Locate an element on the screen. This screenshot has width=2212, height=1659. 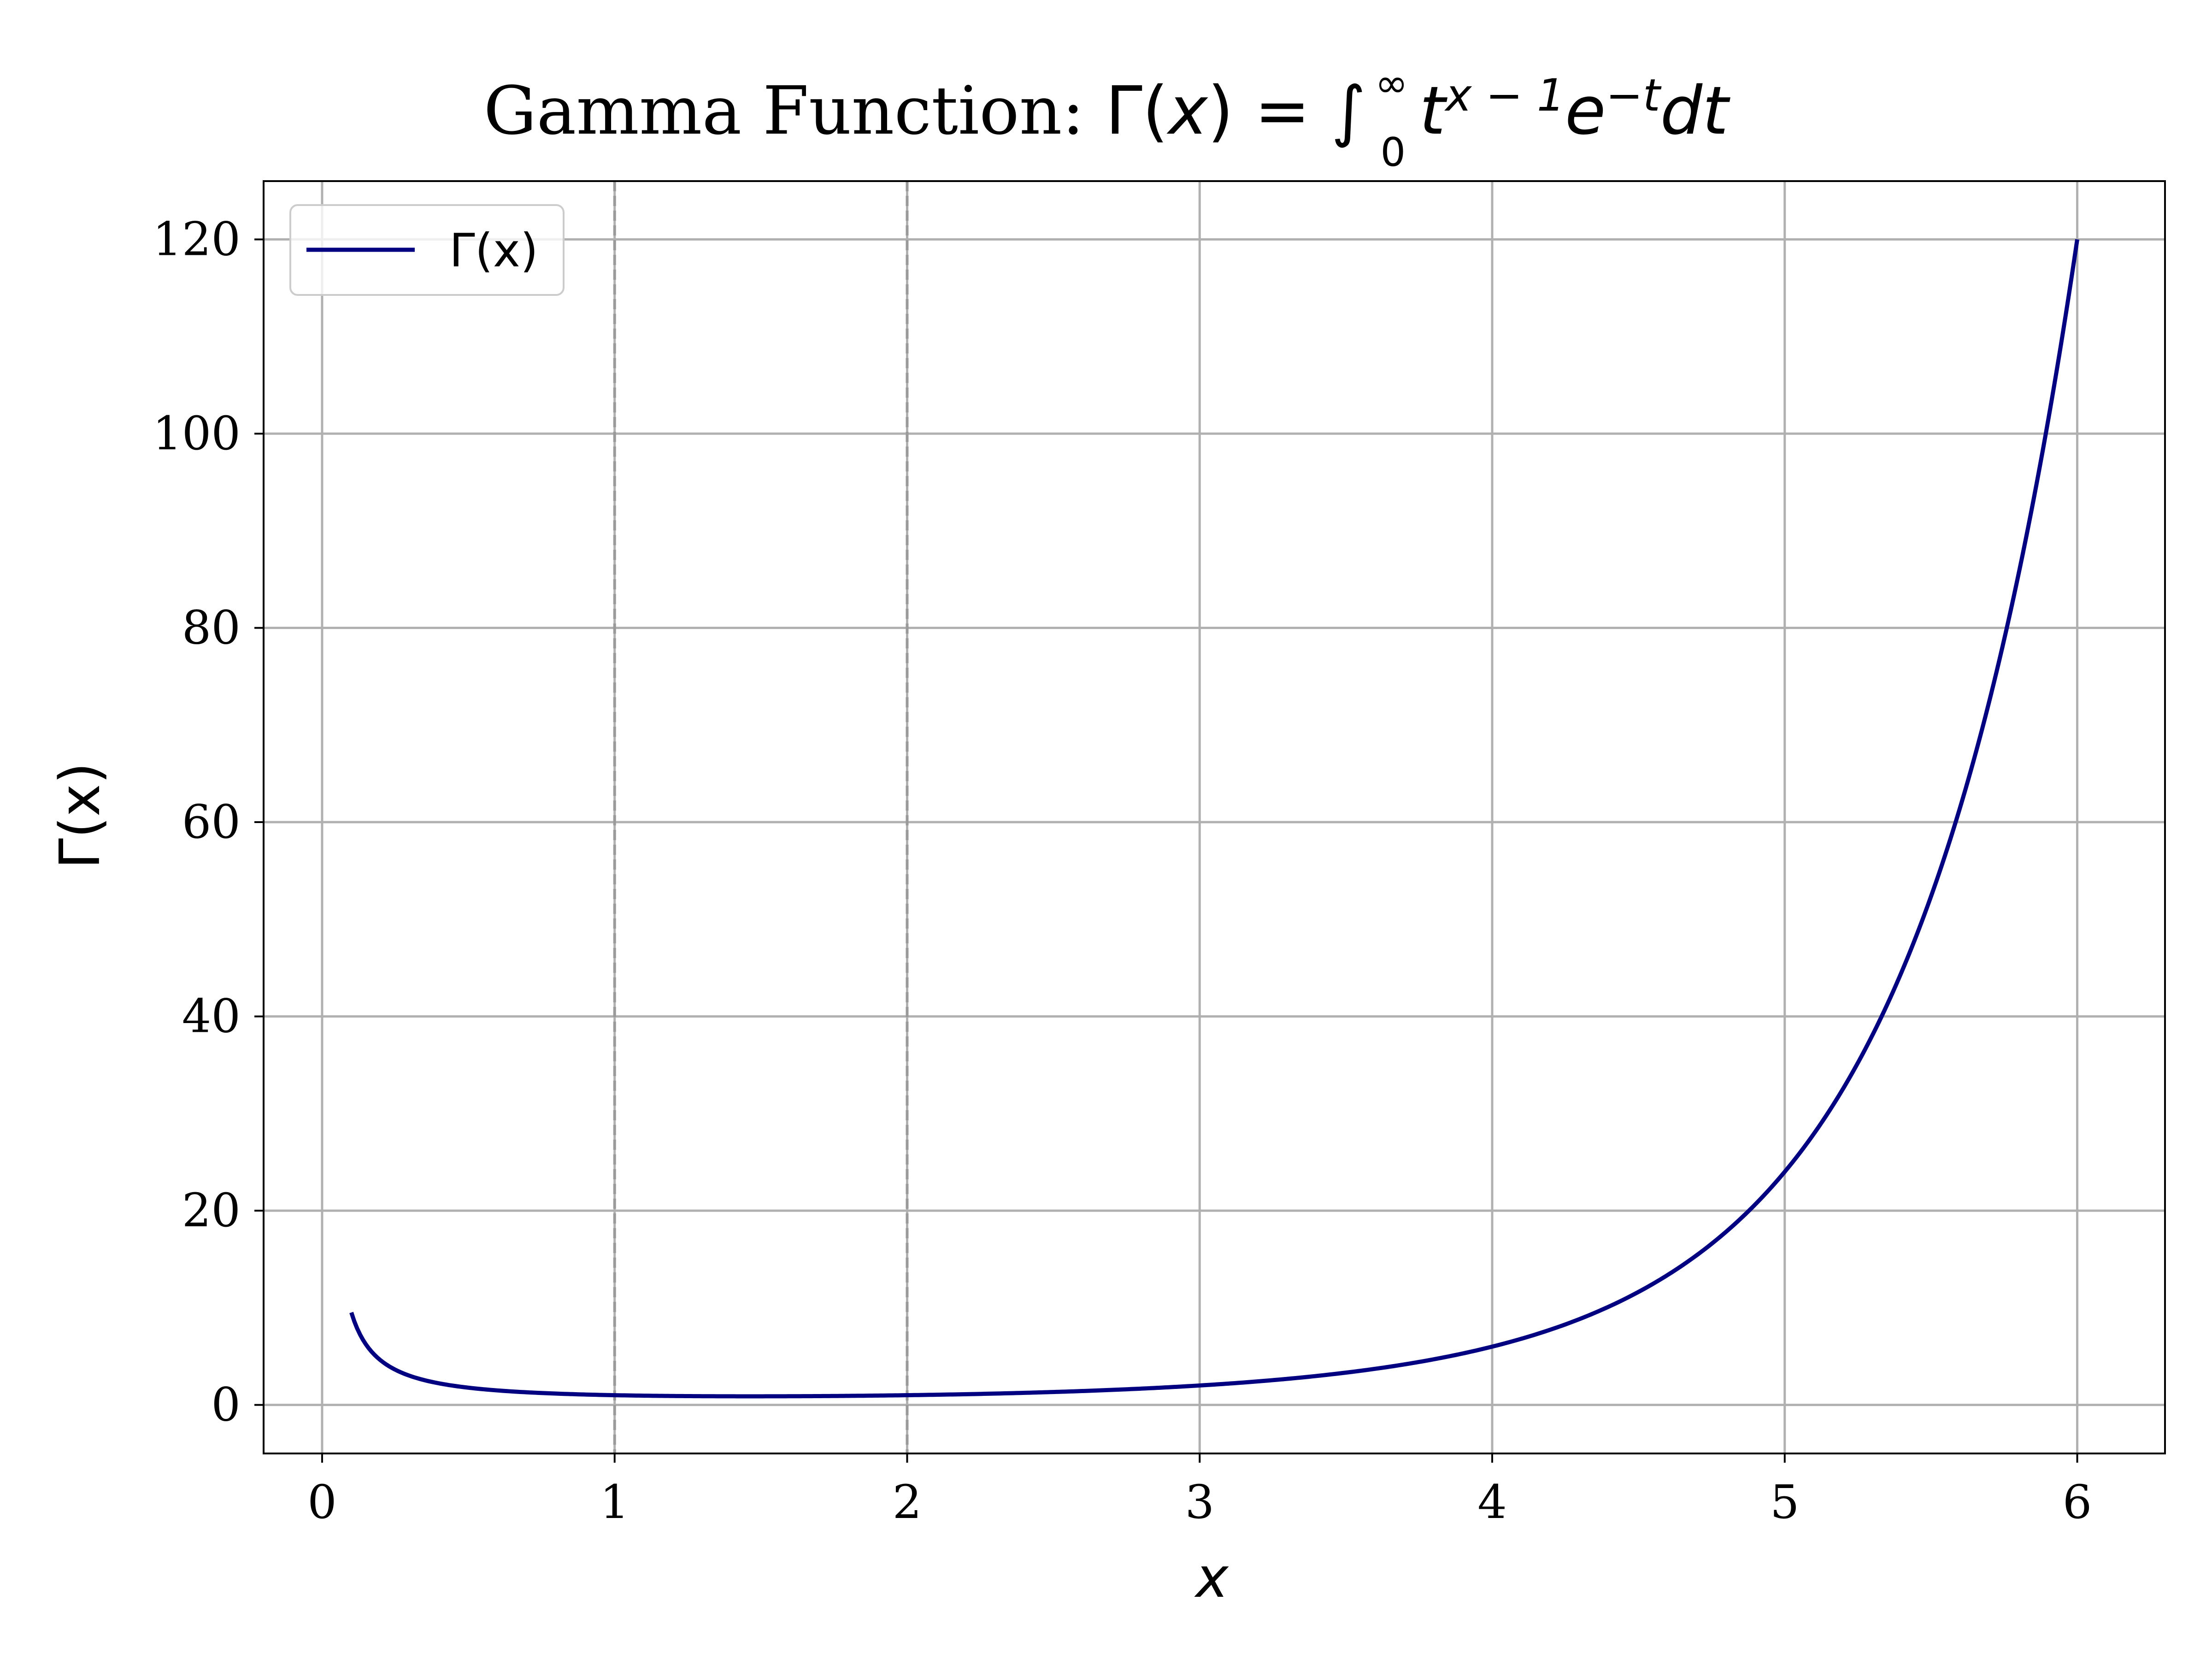
y-tick-label: 100 is located at coordinates (197, 433).